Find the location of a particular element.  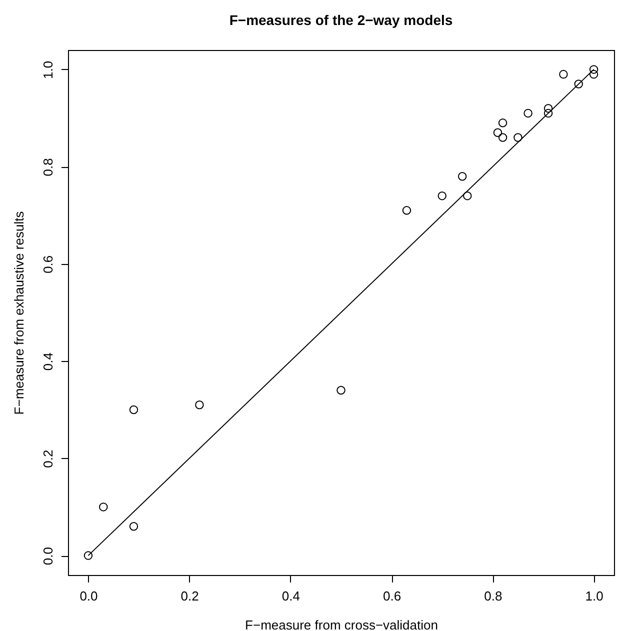

x-tick-label: 0.0 is located at coordinates (89, 596).